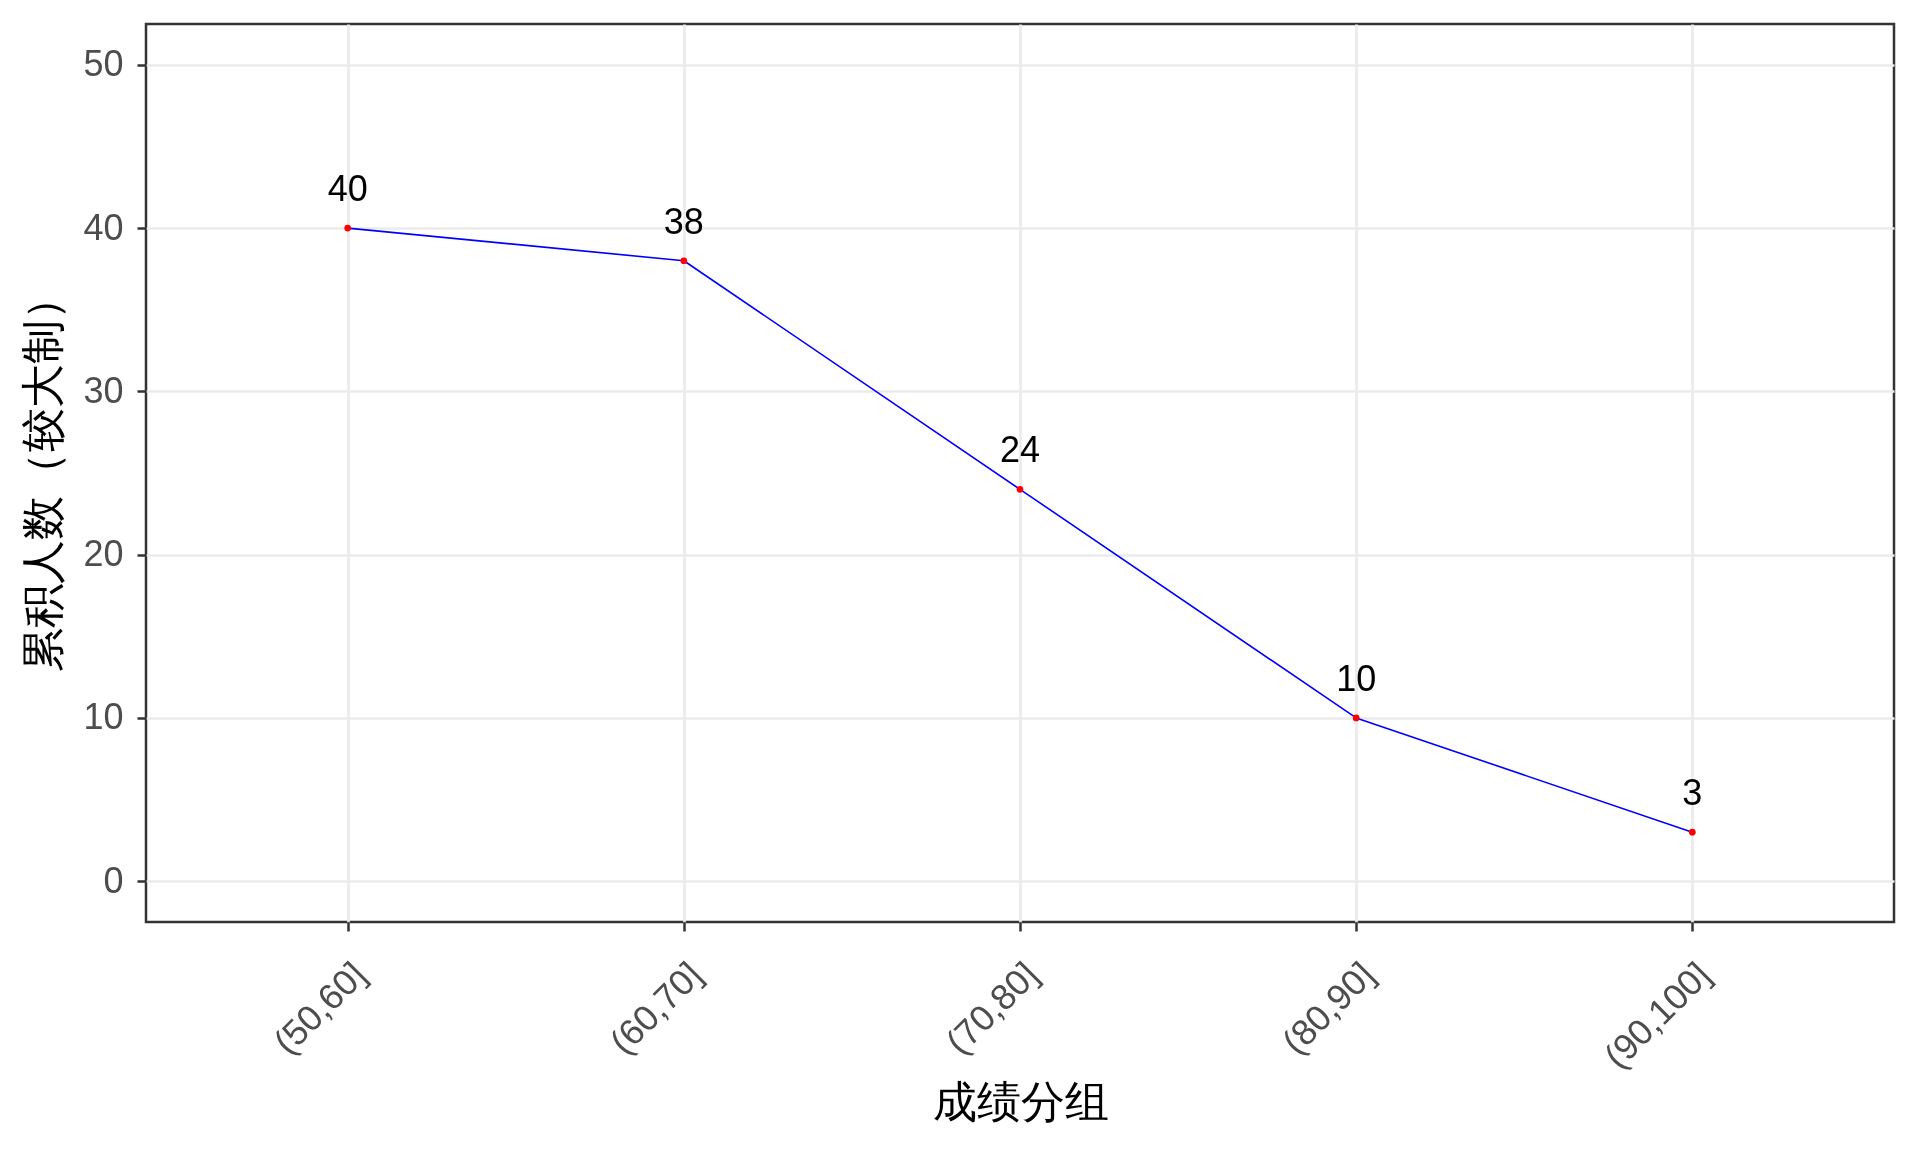  I want to click on y-tick-label: 10, so click(103, 717).